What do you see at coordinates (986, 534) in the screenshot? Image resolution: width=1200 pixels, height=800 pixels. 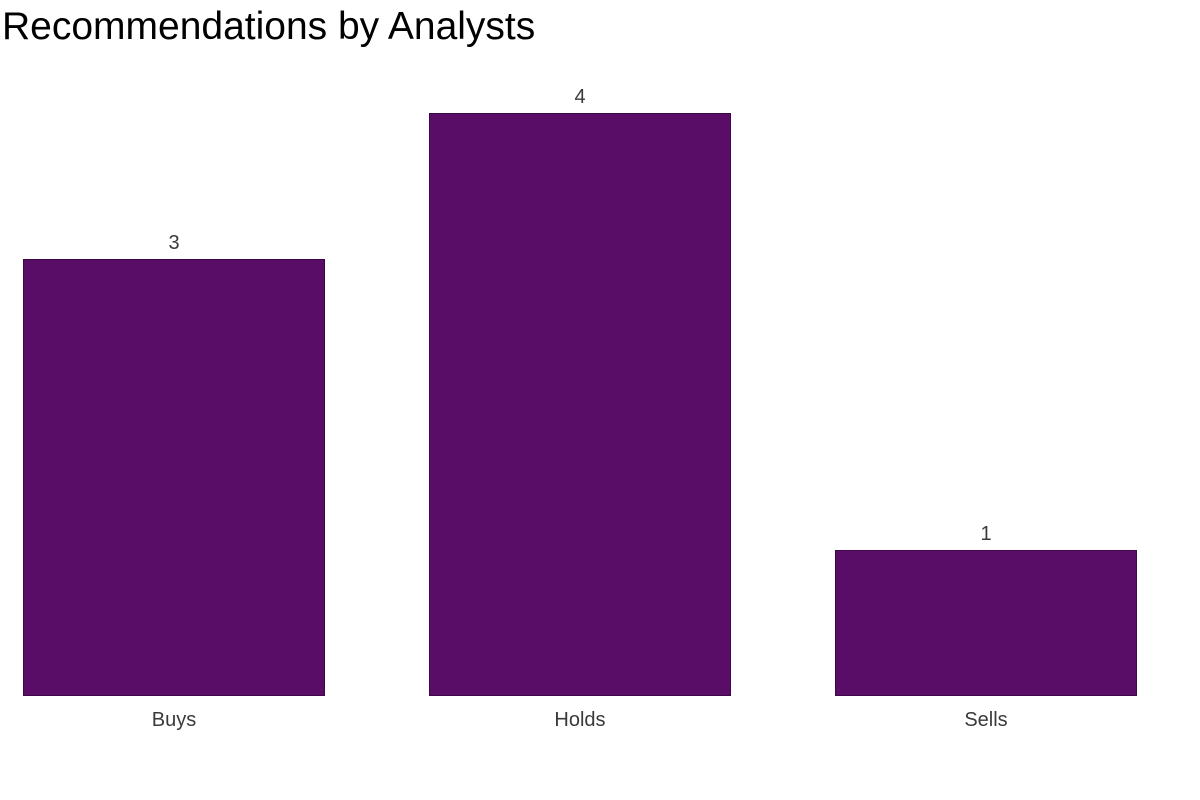 I see `bar-value-label: 1` at bounding box center [986, 534].